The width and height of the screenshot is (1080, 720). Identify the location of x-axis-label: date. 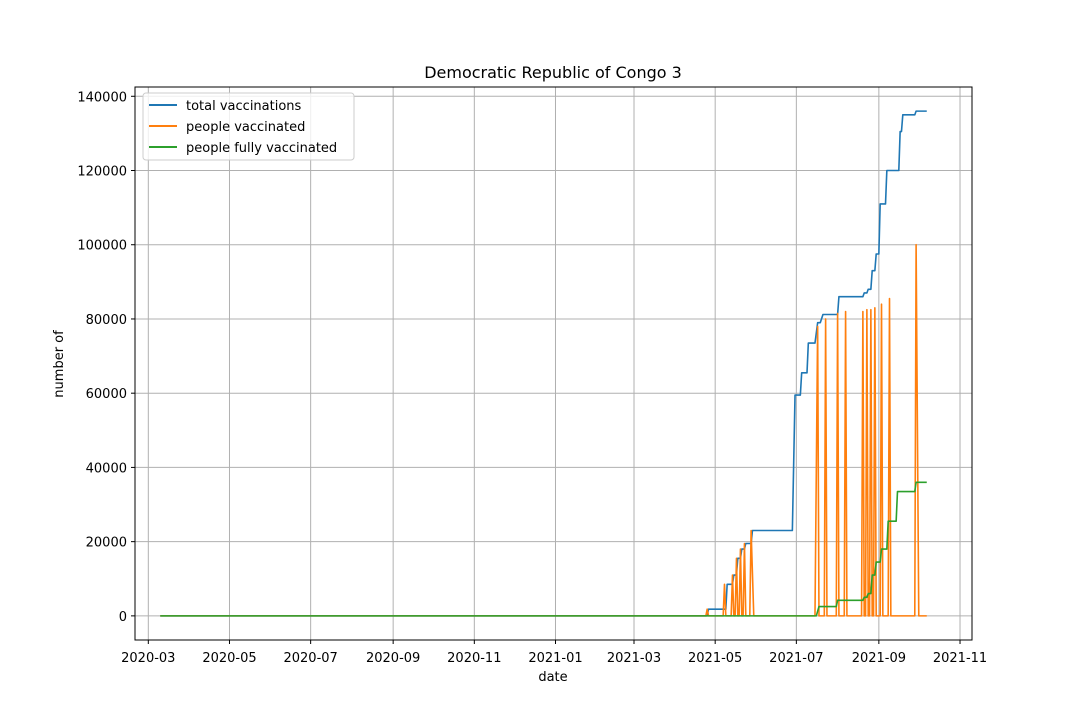
(552, 677).